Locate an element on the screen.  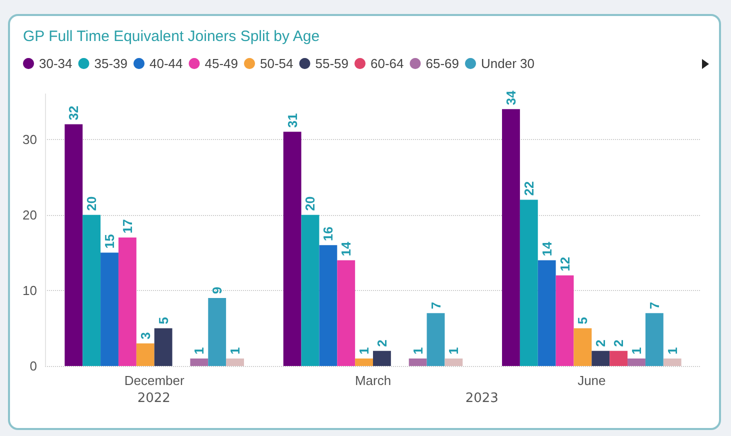
y-tick-label: 0 is located at coordinates (33, 366).